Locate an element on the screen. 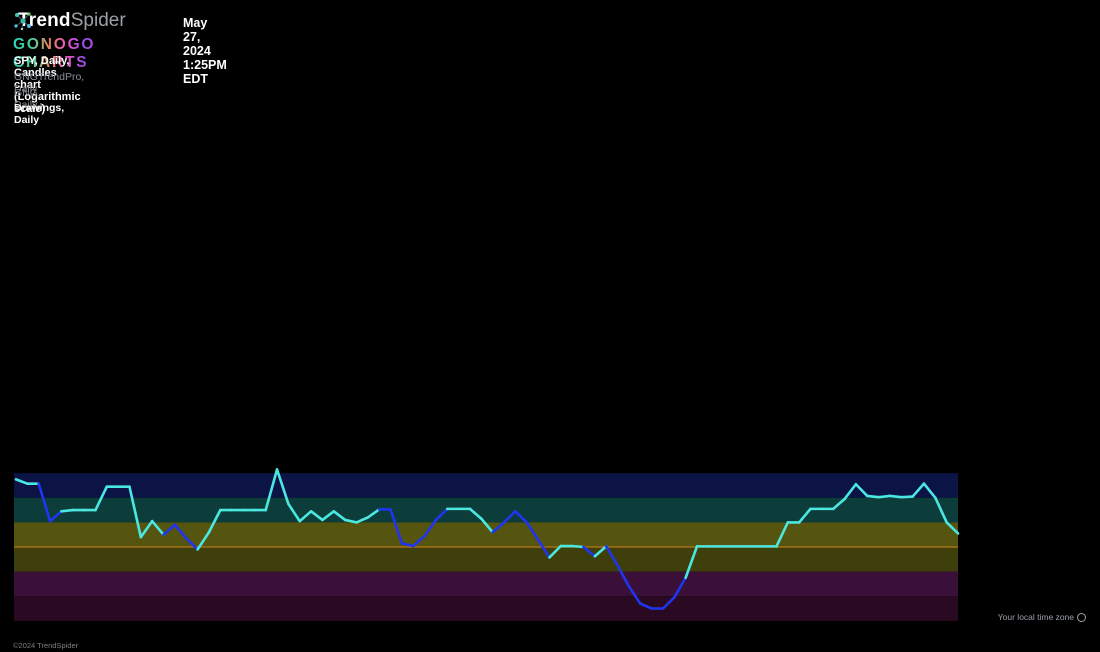 Image resolution: width=1100 pixels, height=652 pixels. legend-gngtrendpro: GNGTrendPro, Daily is located at coordinates (49, 83).